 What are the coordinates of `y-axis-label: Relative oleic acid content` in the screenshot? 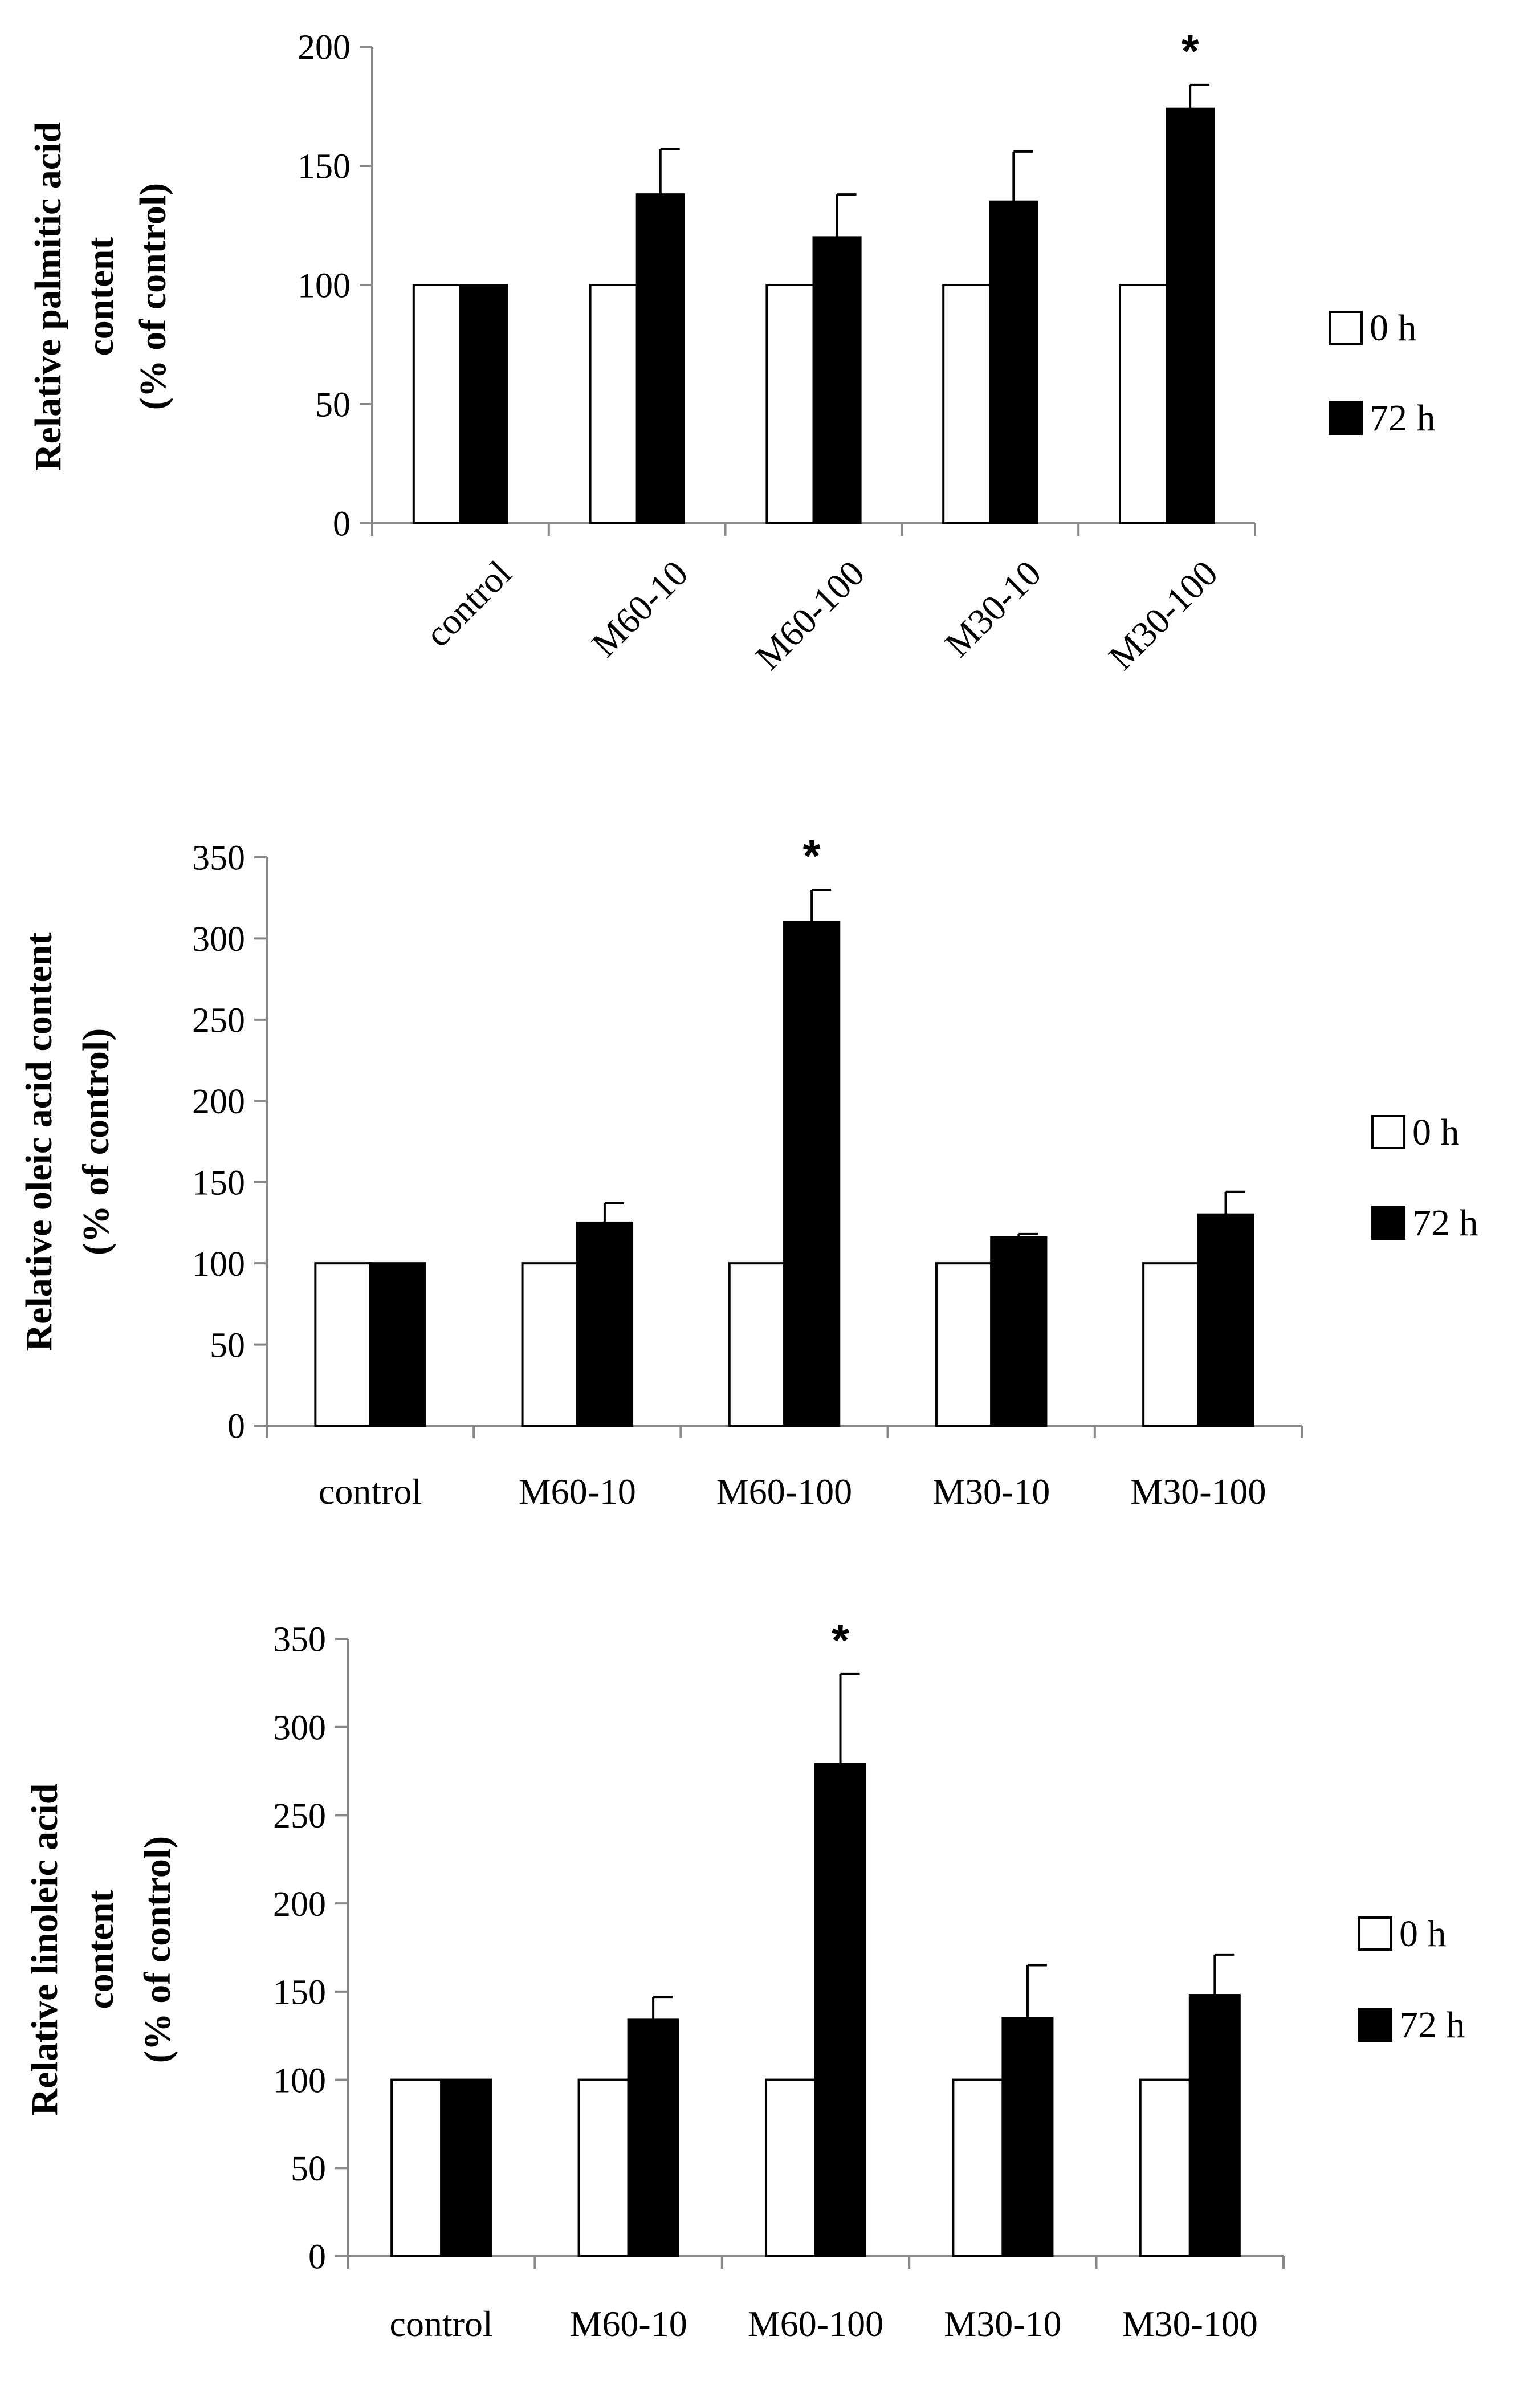 It's located at (39, 1142).